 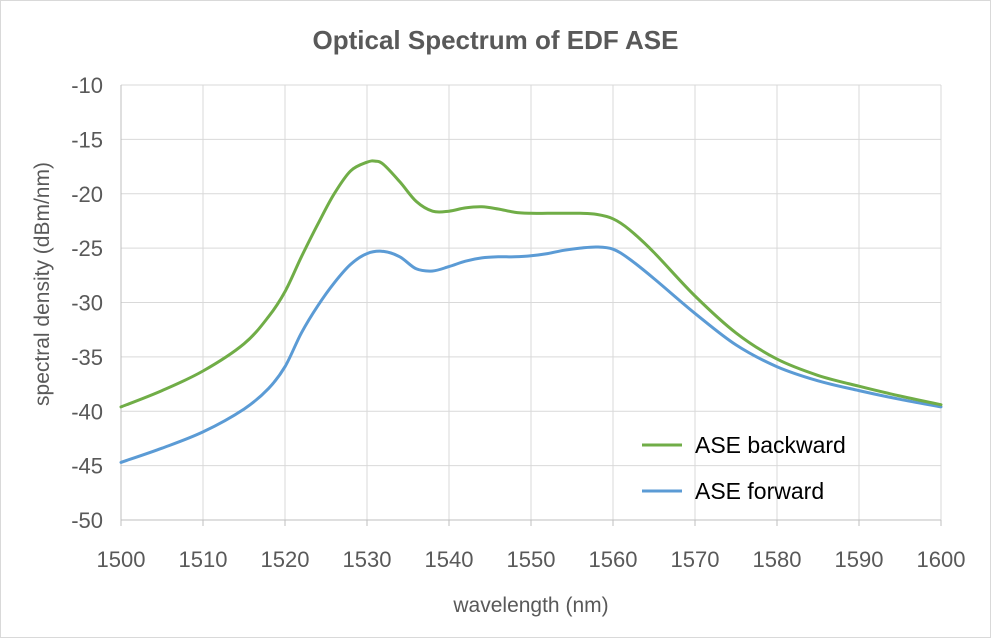 I want to click on x-tick-label: 1560, so click(x=613, y=559).